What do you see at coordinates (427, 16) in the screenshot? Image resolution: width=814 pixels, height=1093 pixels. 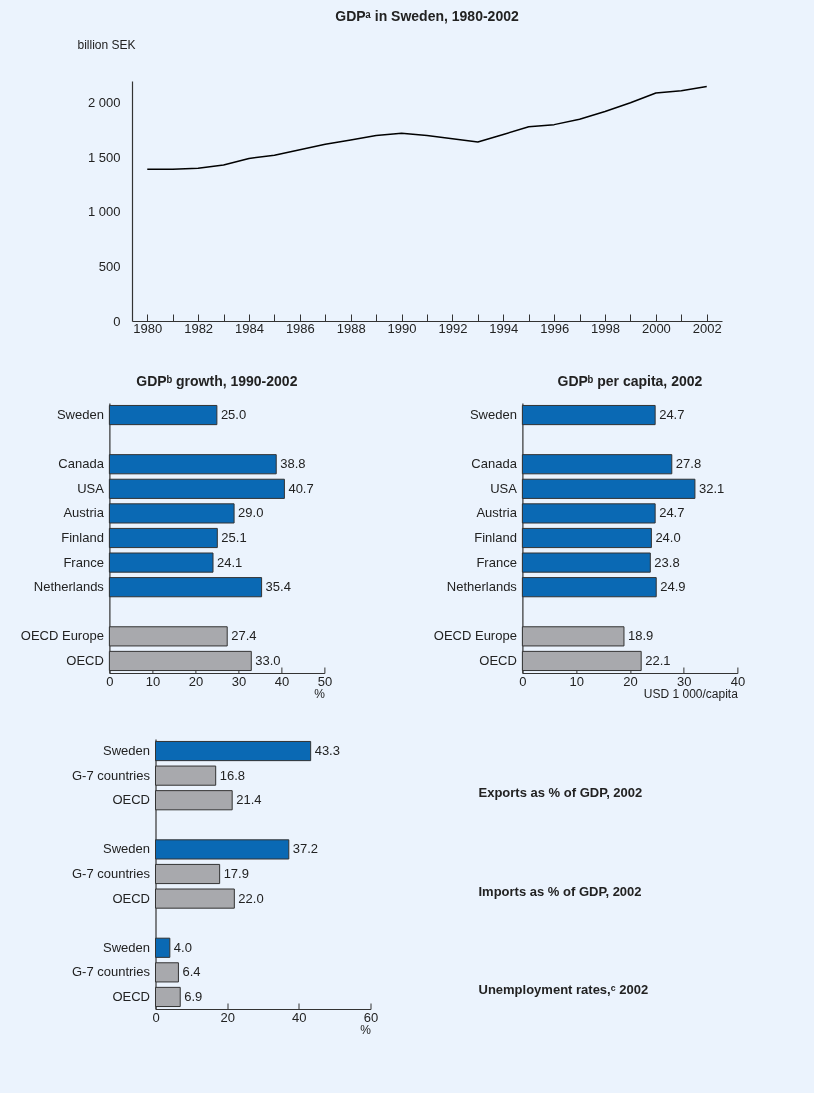 I see `chart-title: GDPᵃ in Sweden, 1980-2002` at bounding box center [427, 16].